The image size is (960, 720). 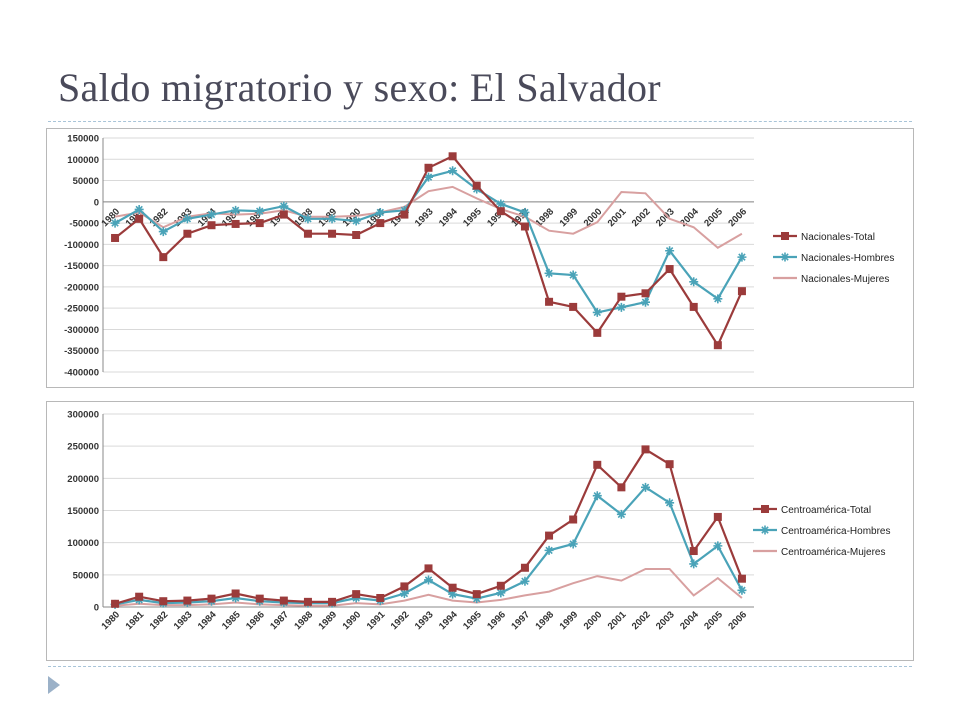 I want to click on legend-marker, so click(x=785, y=257).